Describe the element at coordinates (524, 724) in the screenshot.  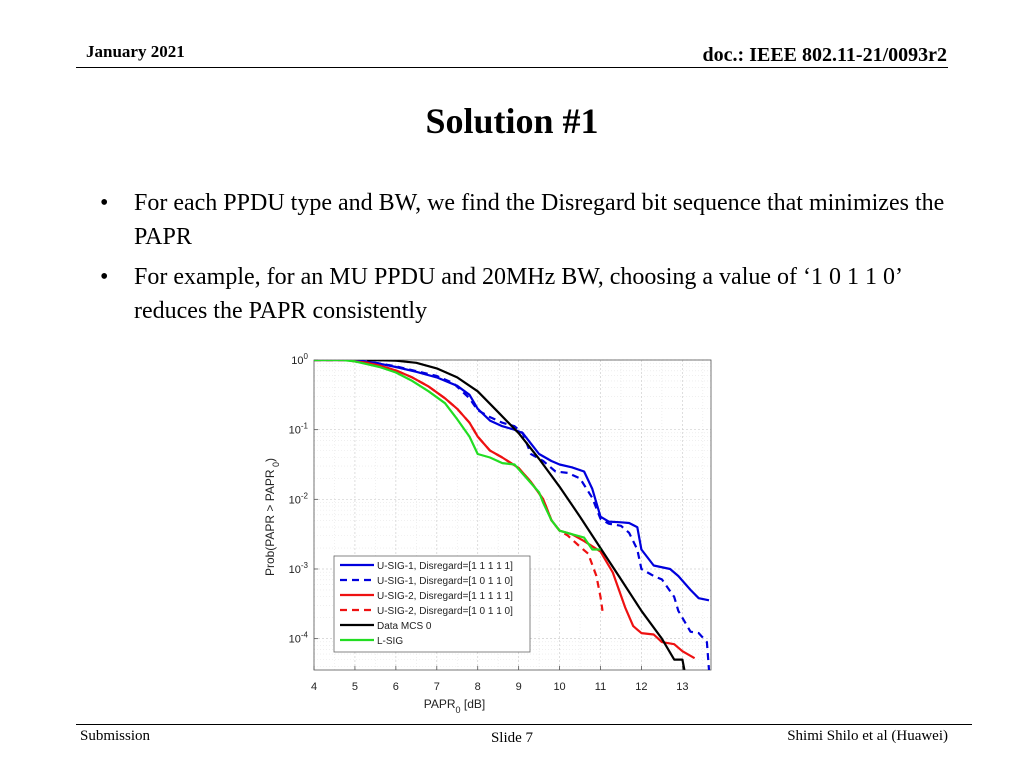
I see `footer-divider` at that location.